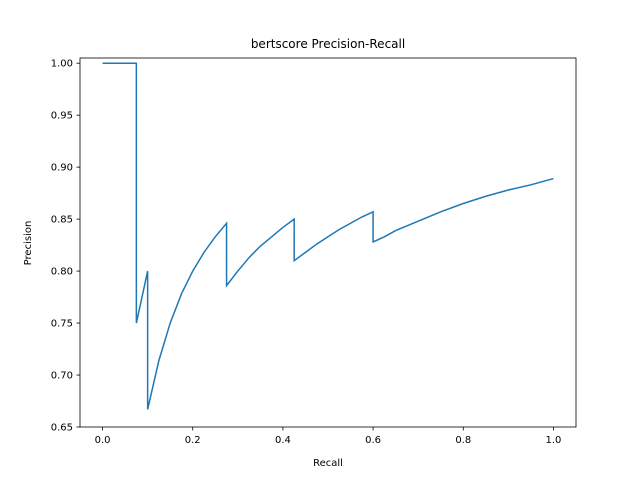 Image resolution: width=640 pixels, height=480 pixels. I want to click on y-tick-label: 0.90, so click(62, 168).